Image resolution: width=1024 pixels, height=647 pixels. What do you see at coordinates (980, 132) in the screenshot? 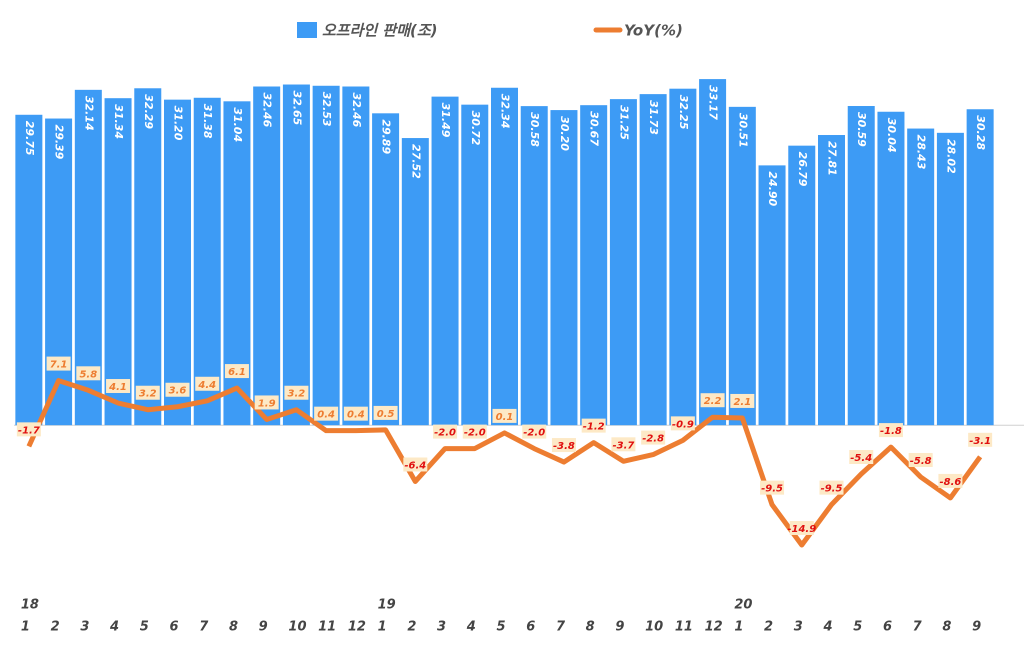
I see `bar-value-label: 30.28` at bounding box center [980, 132].